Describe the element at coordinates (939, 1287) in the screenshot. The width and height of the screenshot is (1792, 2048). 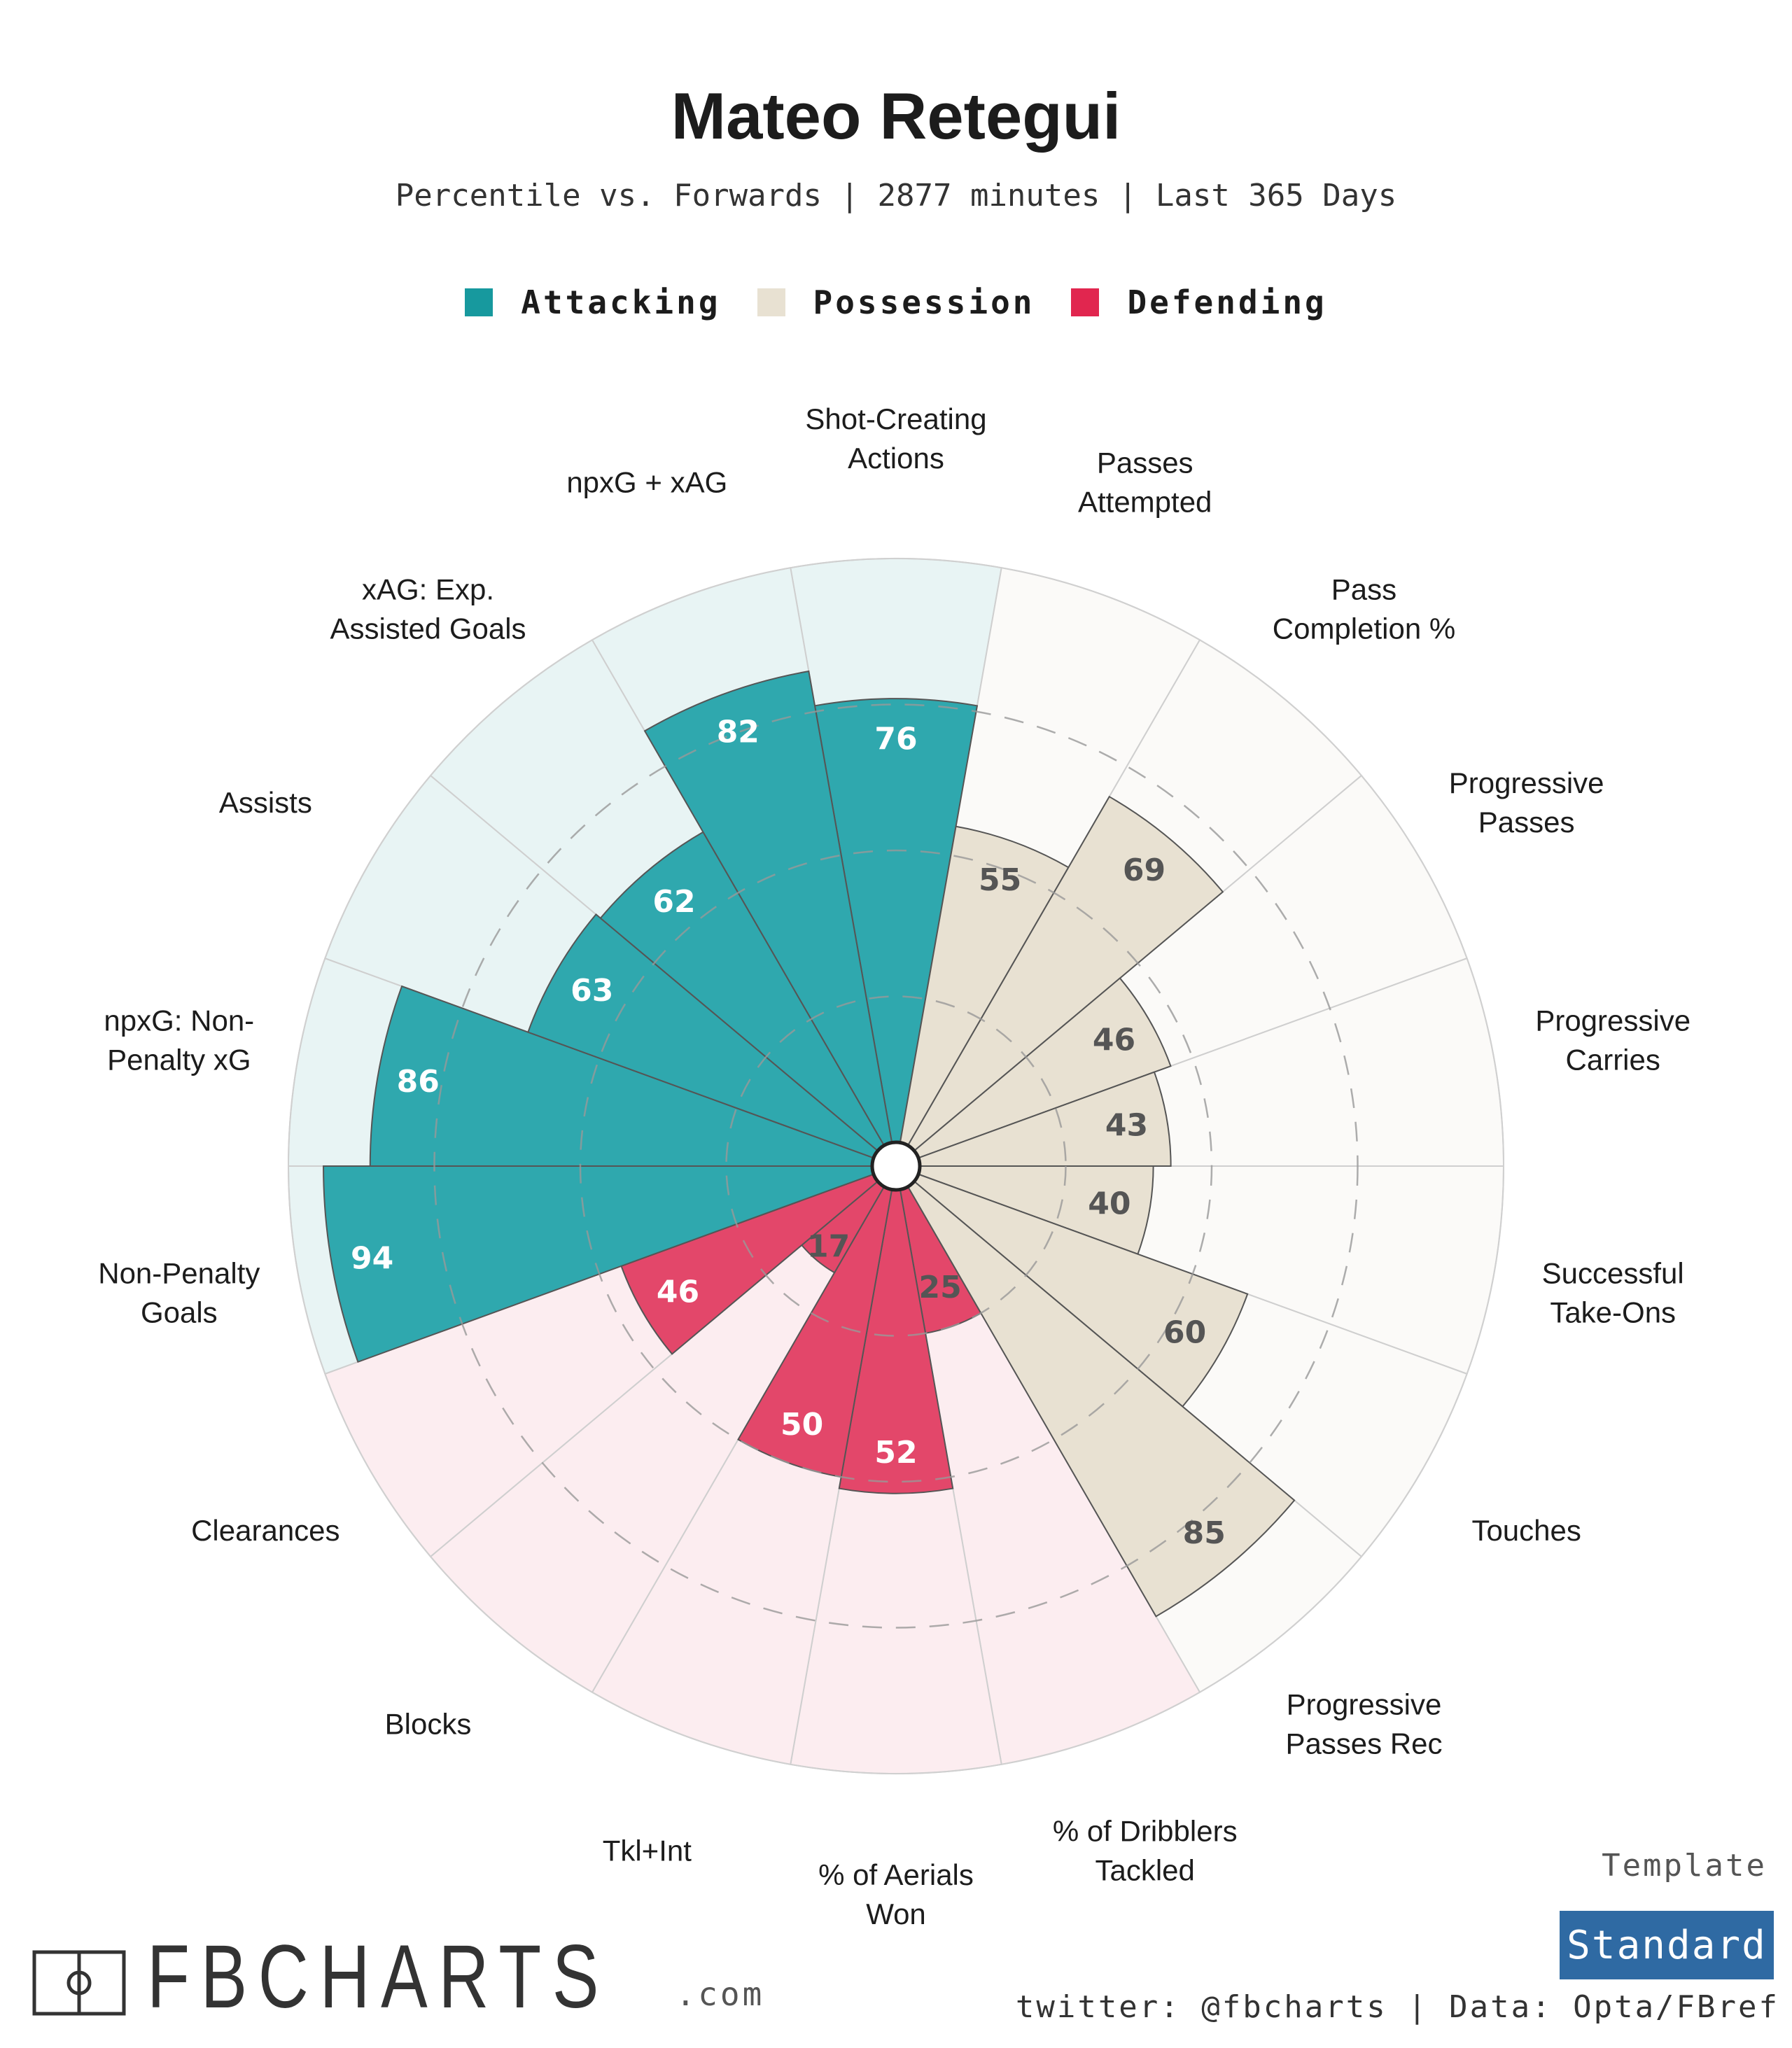
I see `value-label: 25` at that location.